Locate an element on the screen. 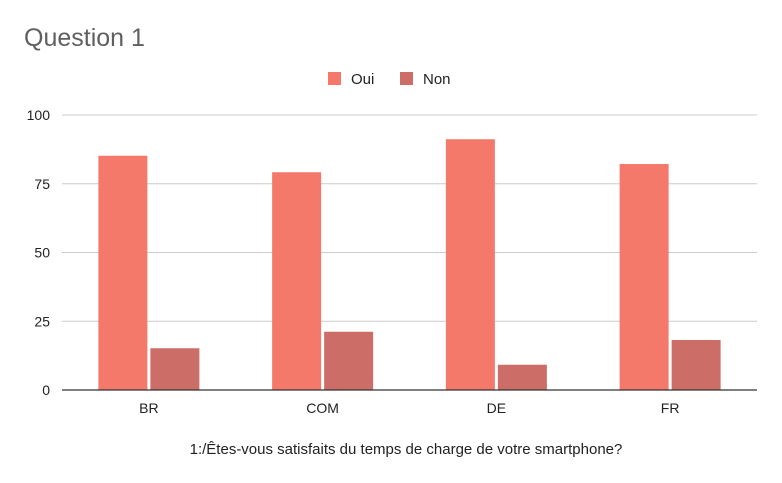  legend-label-non: Non is located at coordinates (437, 79).